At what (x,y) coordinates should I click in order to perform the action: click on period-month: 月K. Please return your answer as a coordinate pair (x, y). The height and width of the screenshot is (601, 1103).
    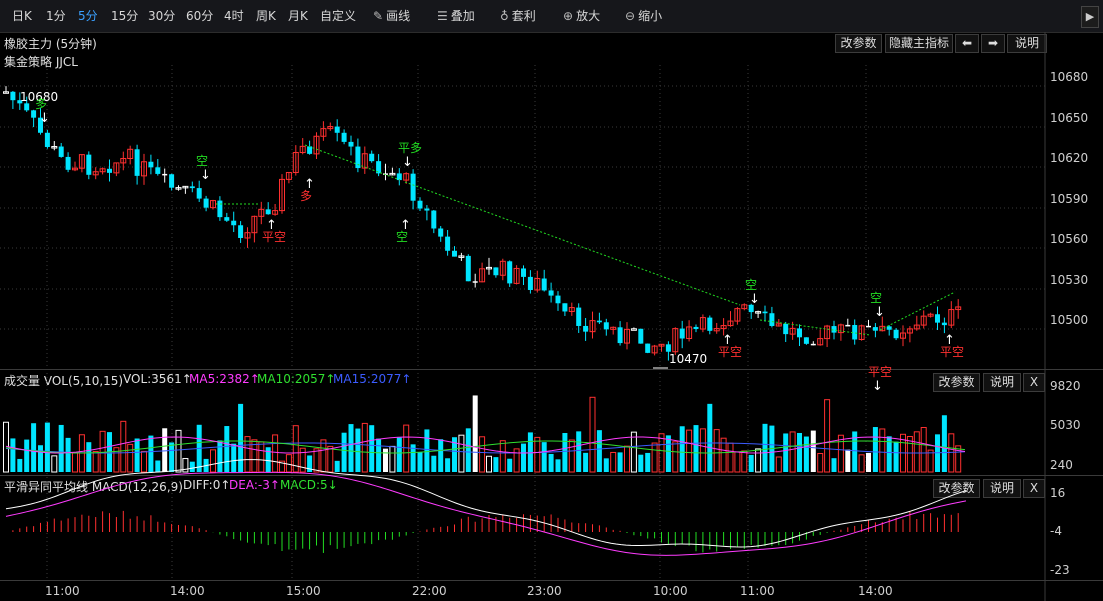
    Looking at the image, I should click on (298, 16).